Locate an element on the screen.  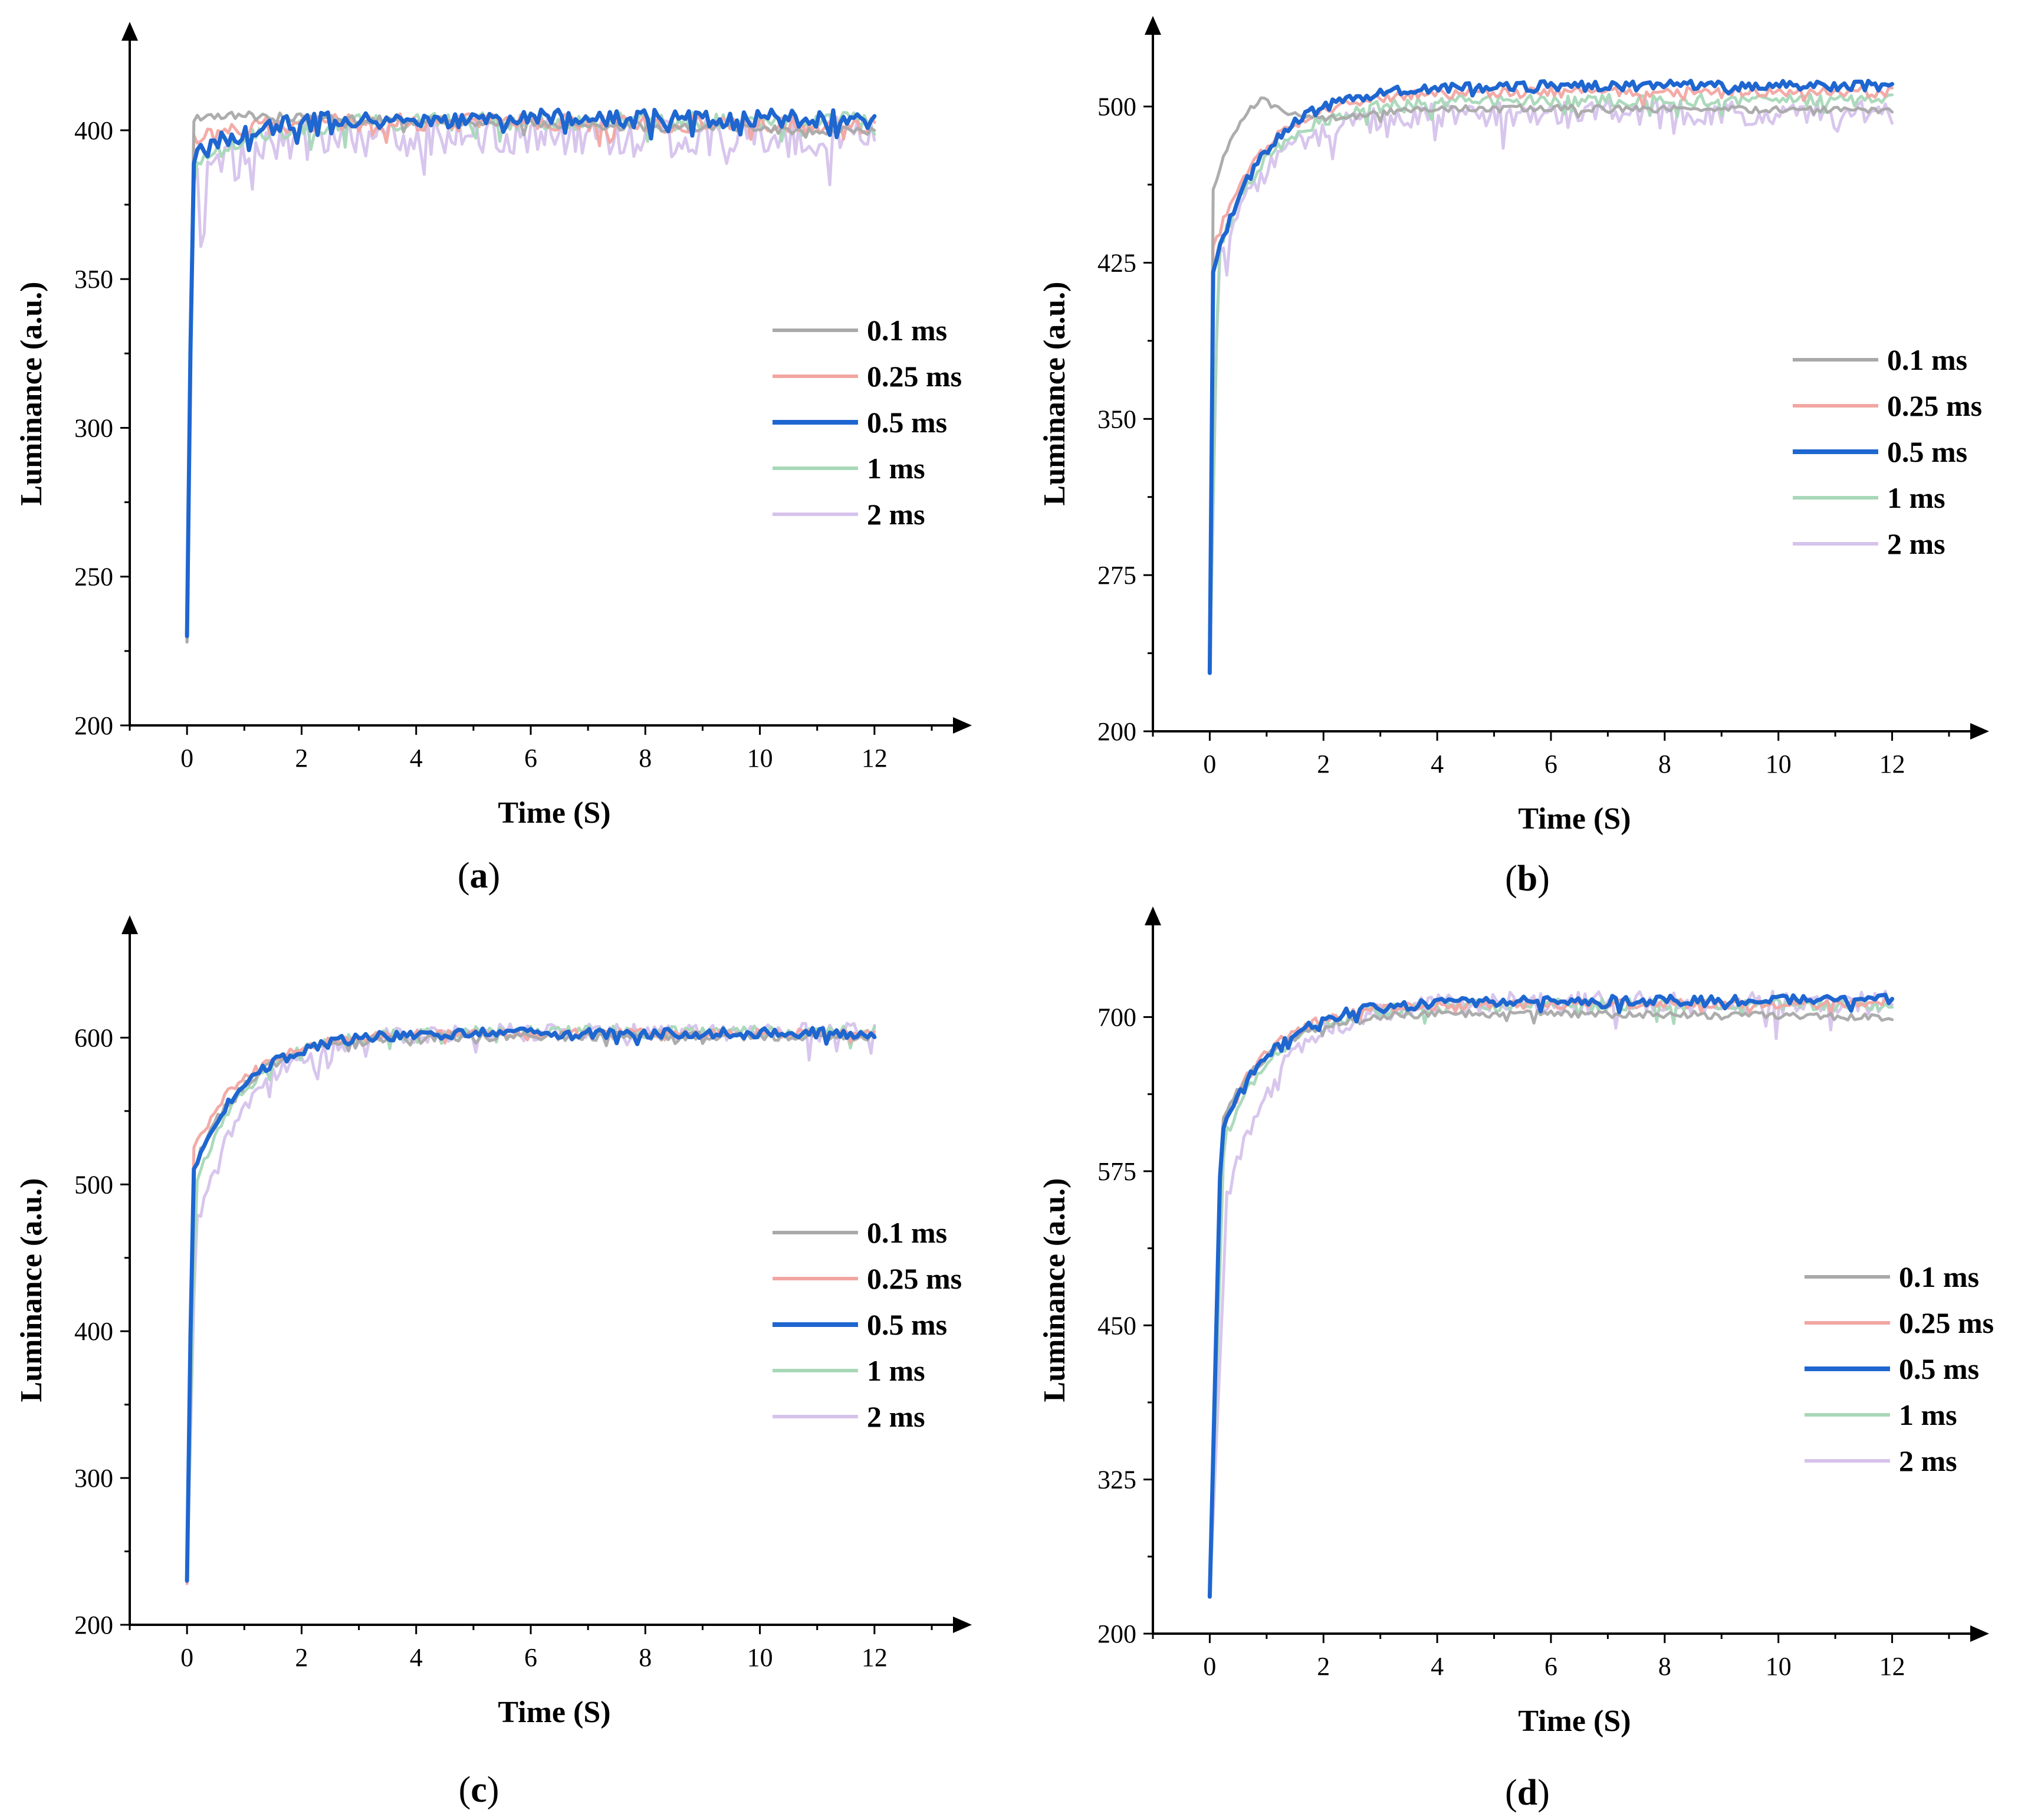
y-tick-label: 450 is located at coordinates (1116, 1325).